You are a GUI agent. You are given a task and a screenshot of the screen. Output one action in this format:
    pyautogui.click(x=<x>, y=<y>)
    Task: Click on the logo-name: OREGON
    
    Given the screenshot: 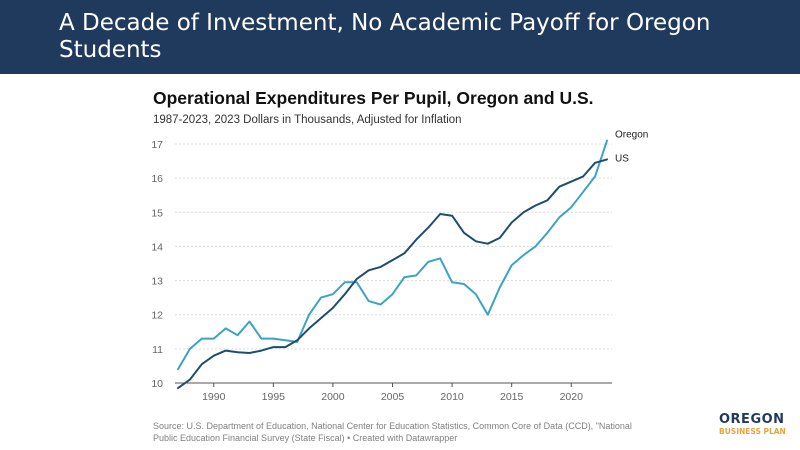 What is the action you would take?
    pyautogui.click(x=752, y=419)
    